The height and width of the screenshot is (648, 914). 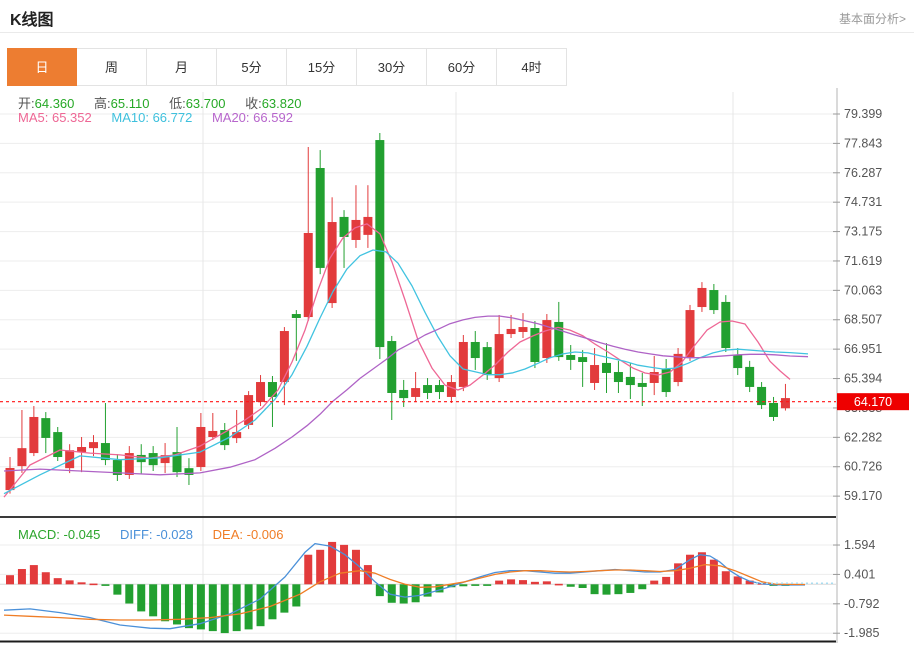 I want to click on tab-日: 日, so click(x=42, y=67).